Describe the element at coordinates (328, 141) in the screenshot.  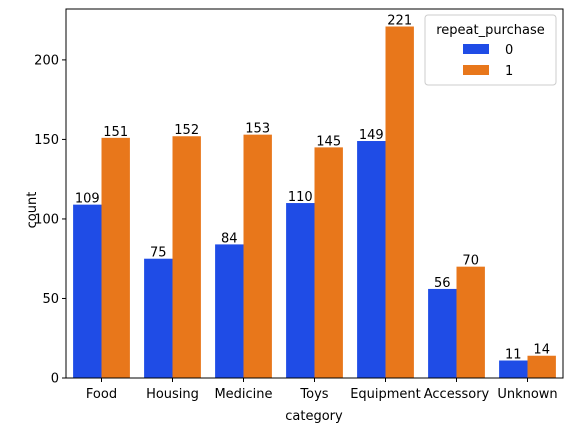
I see `bar-value-label: 145` at that location.